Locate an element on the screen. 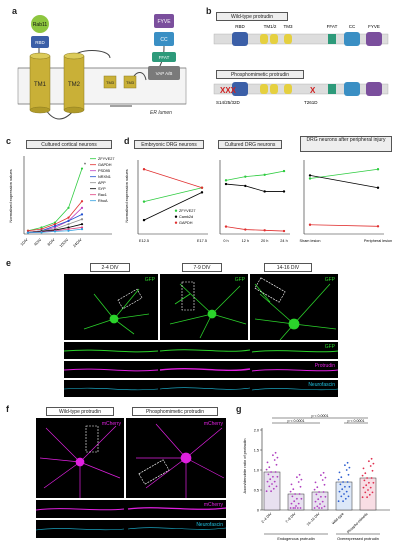 This screenshot has width=400, height=546. wt-protrudin-title: Wild-type protrudin is located at coordinates (252, 16).